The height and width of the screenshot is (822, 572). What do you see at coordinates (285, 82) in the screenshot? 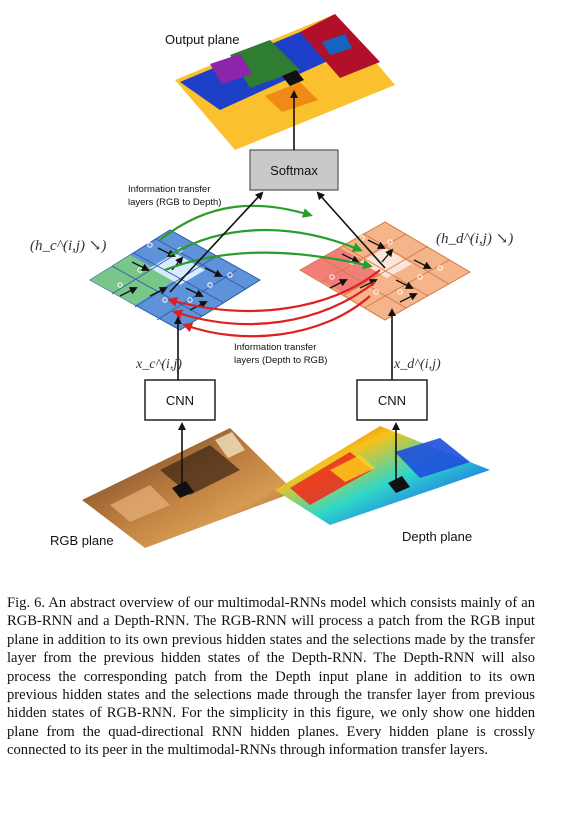
I see `output-plane` at bounding box center [285, 82].